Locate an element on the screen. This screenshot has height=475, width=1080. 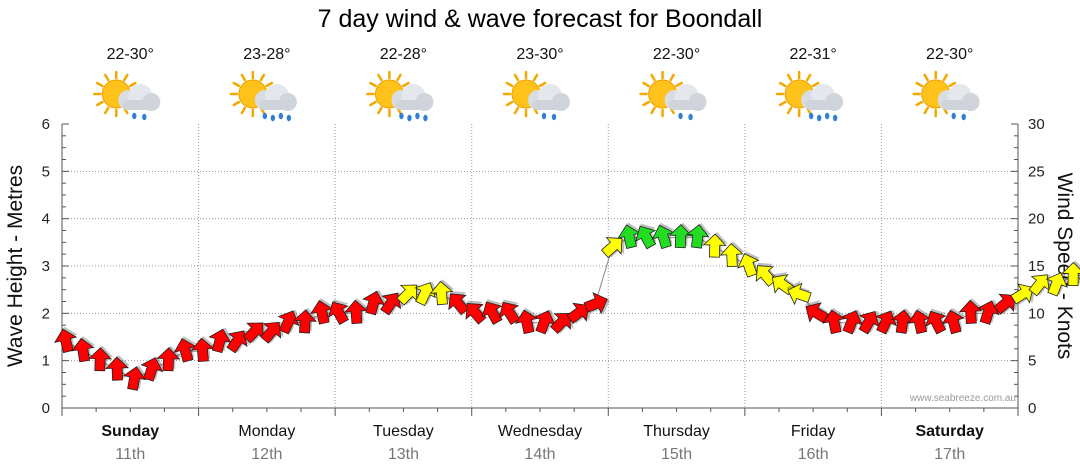
day-date: 15th is located at coordinates (676, 454).